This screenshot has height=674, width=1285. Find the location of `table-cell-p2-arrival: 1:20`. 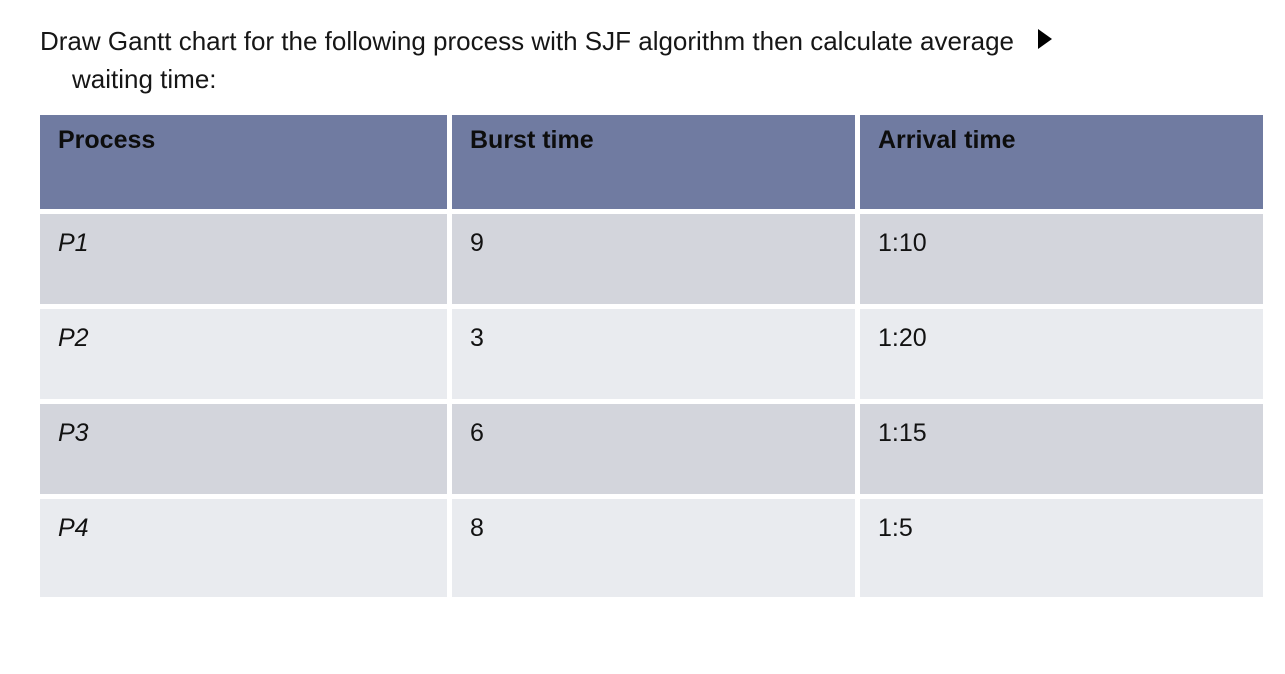

table-cell-p2-arrival: 1:20 is located at coordinates (1061, 354).